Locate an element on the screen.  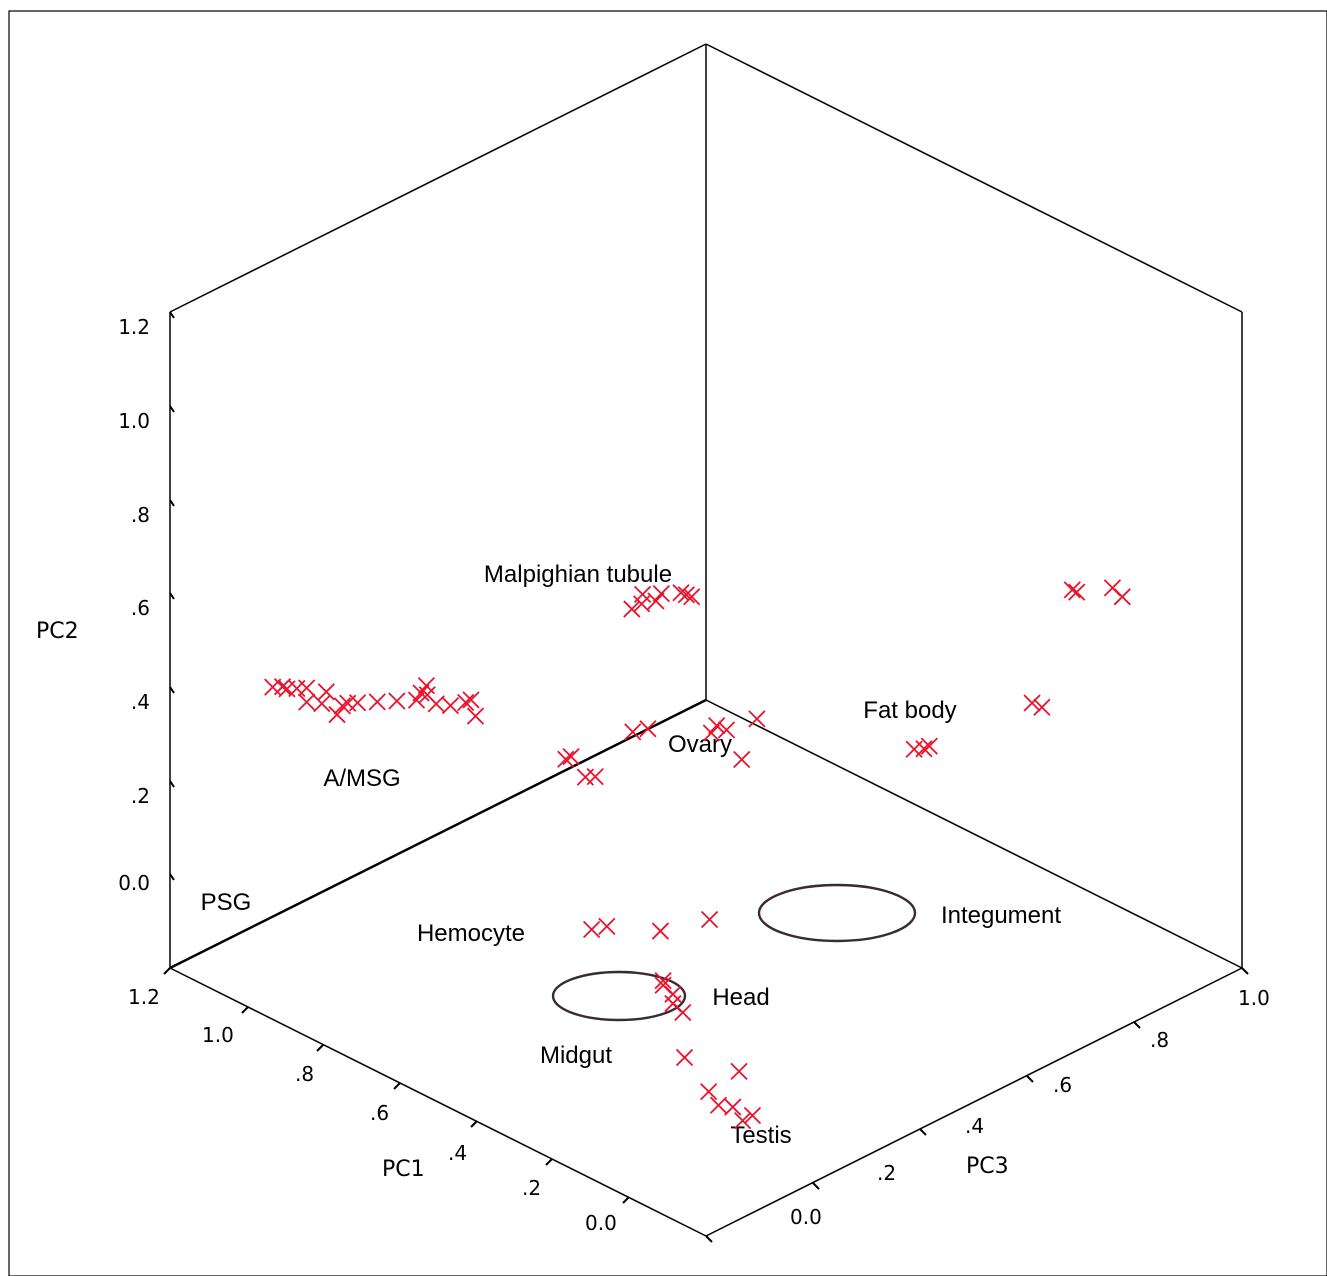
cluster-psg: PSG is located at coordinates (226, 902).